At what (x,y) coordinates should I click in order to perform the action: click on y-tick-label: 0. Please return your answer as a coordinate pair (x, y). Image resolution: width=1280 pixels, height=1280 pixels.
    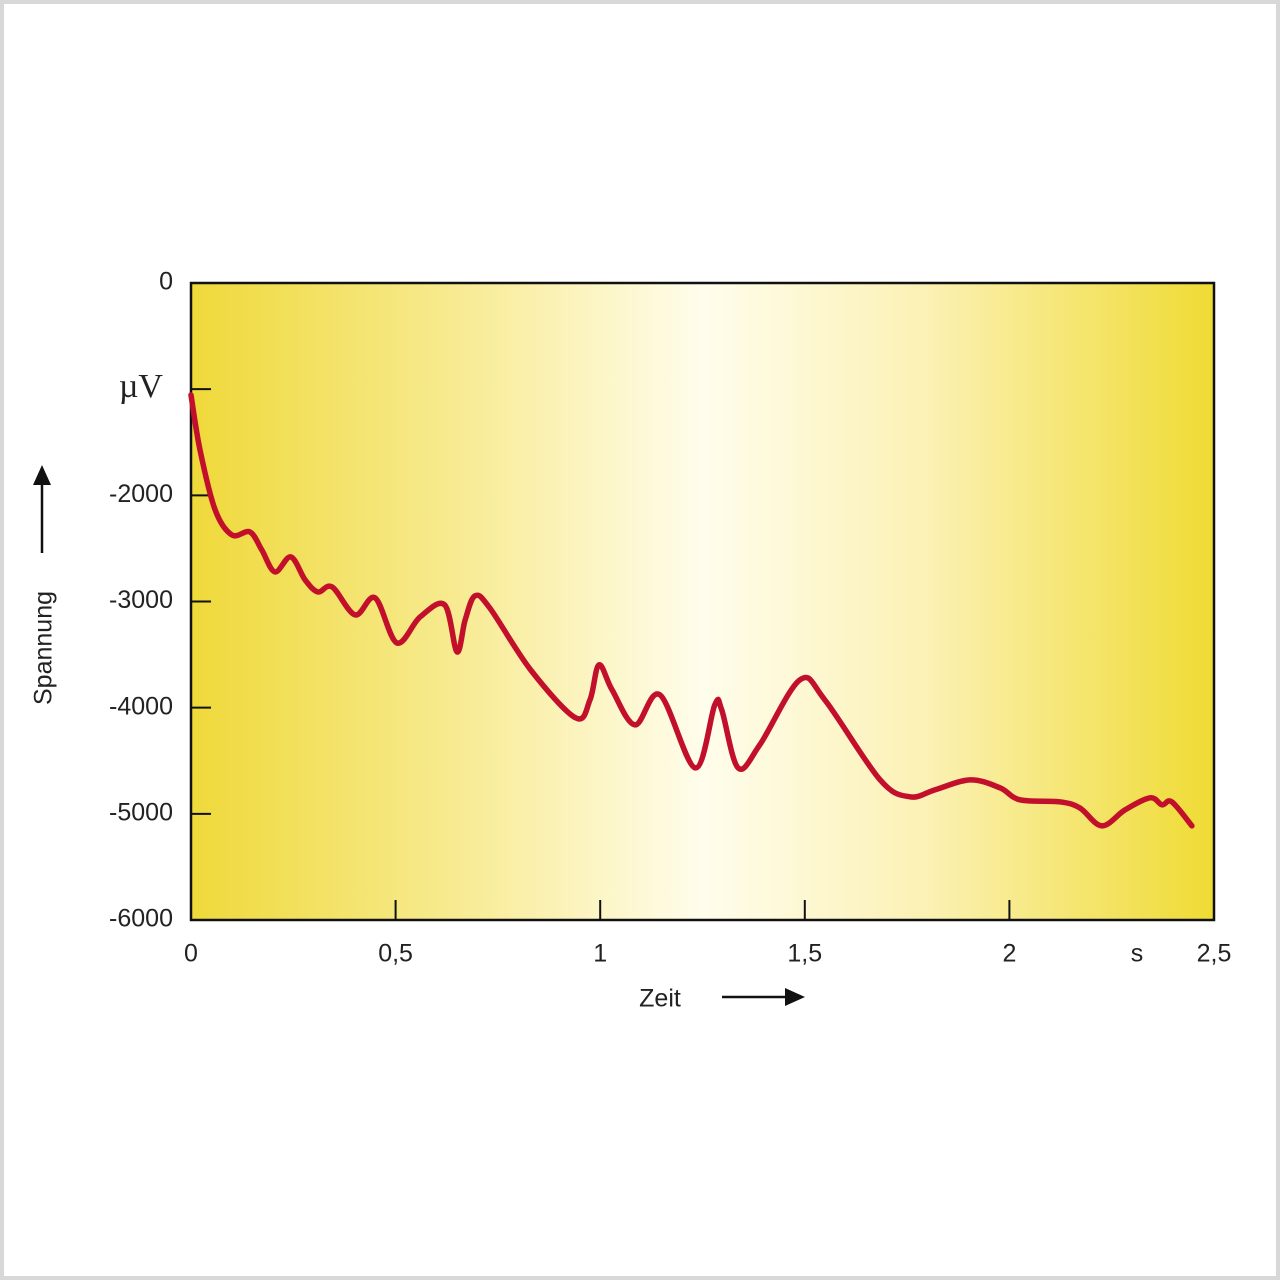
    Looking at the image, I should click on (166, 282).